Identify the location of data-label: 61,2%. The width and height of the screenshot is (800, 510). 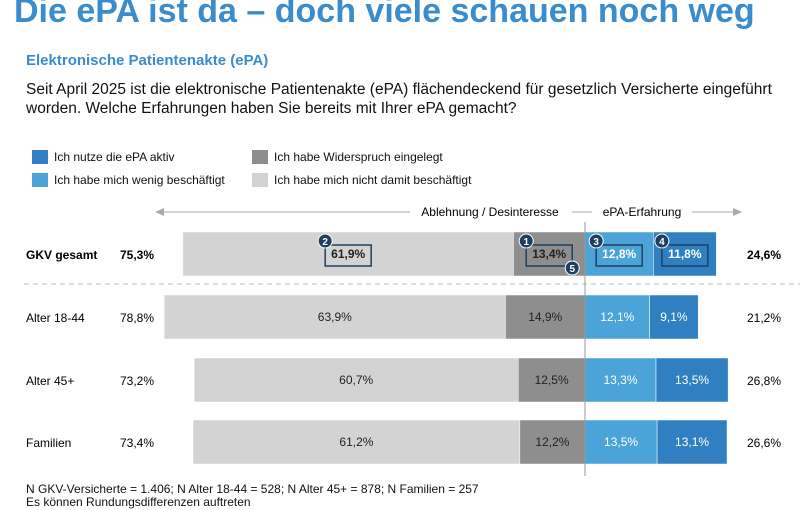
(356, 442).